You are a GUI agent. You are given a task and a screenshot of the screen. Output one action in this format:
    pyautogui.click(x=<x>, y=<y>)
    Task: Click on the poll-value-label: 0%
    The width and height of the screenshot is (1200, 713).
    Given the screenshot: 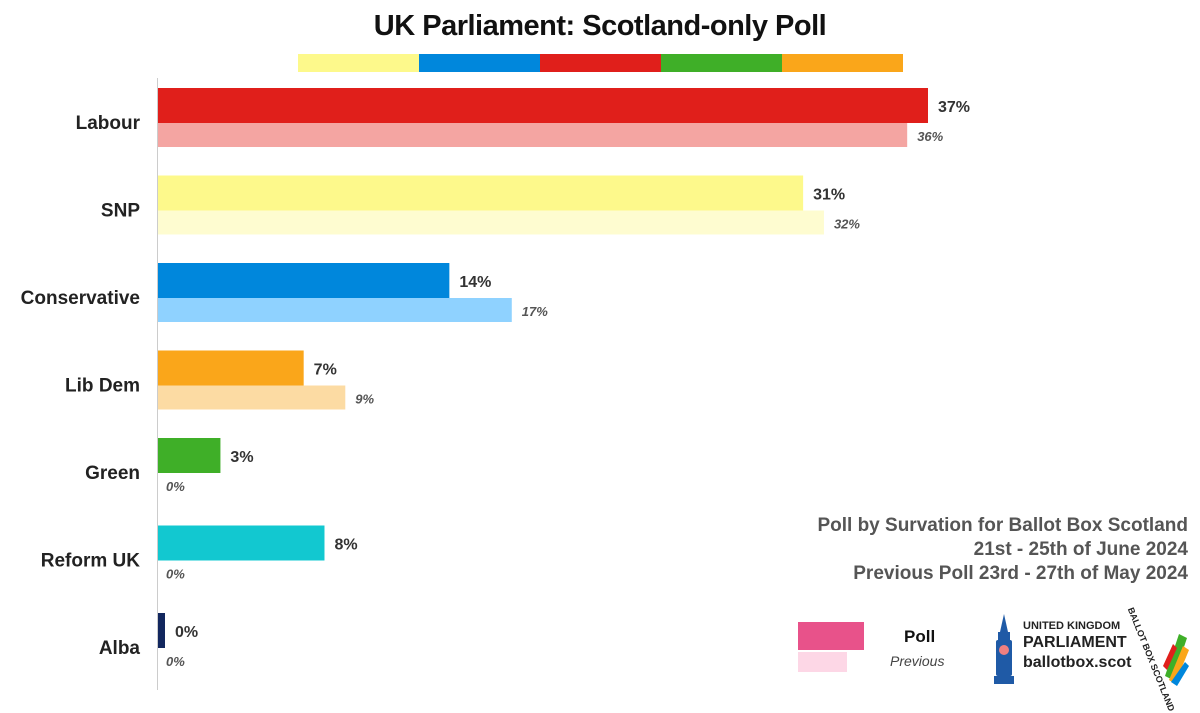 What is the action you would take?
    pyautogui.click(x=186, y=632)
    